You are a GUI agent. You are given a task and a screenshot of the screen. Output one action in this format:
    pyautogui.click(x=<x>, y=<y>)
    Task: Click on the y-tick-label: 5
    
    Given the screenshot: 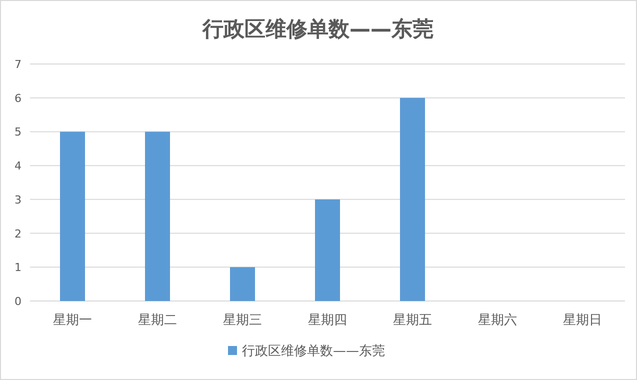 What is the action you would take?
    pyautogui.click(x=18, y=132)
    